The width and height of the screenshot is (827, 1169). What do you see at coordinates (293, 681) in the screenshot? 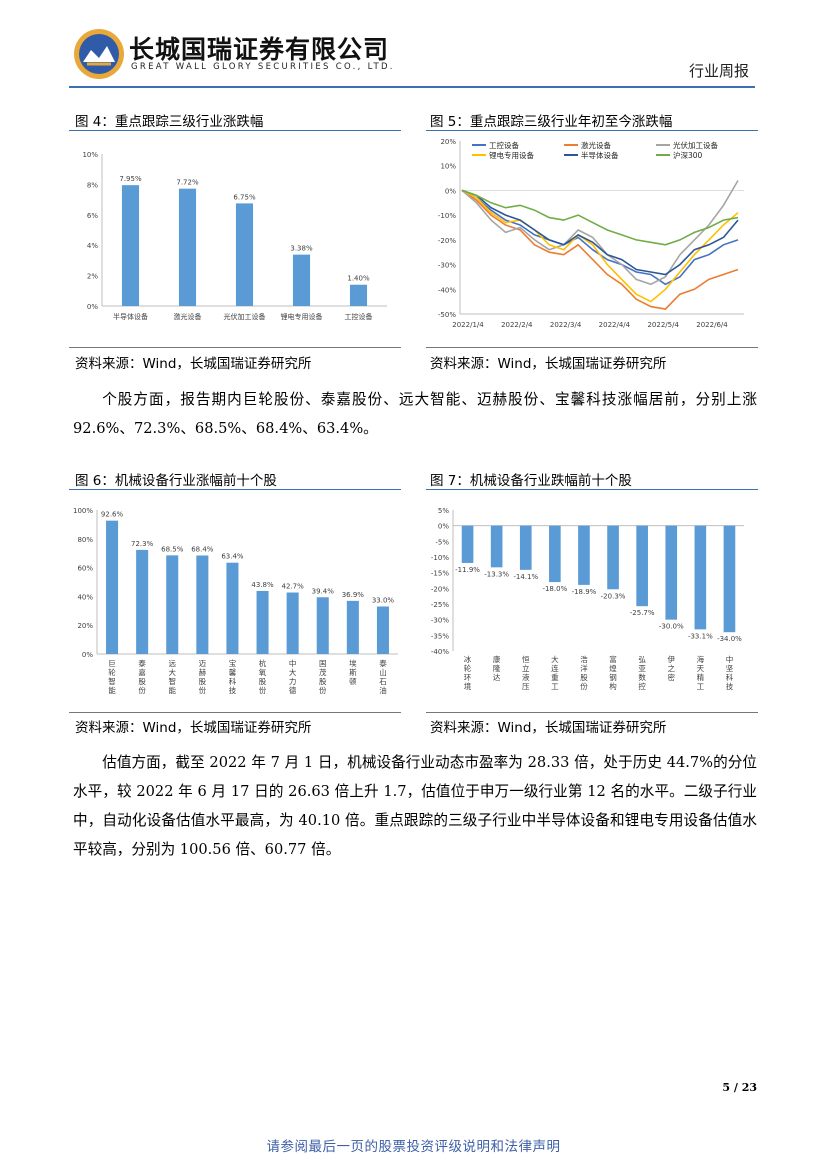
I see `fig6-category-char: 力` at bounding box center [293, 681].